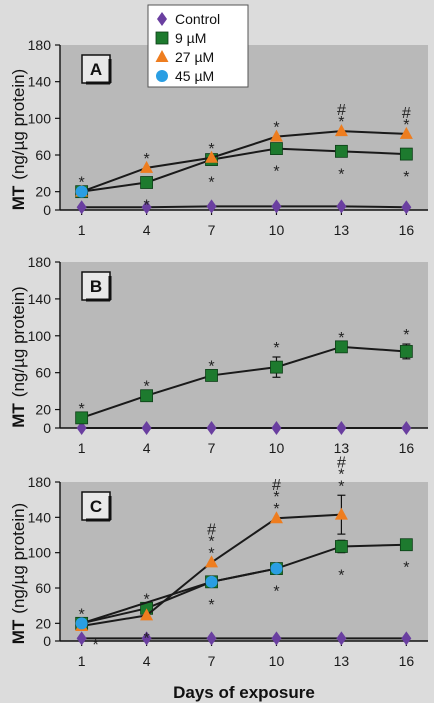  What do you see at coordinates (244, 207) in the screenshot?
I see `series-control-line` at bounding box center [244, 207].